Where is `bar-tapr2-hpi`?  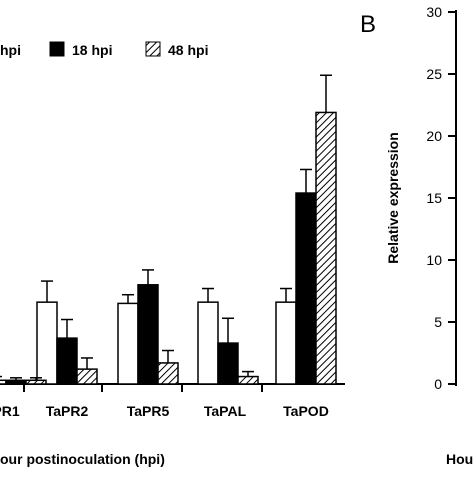 bar-tapr2-hpi is located at coordinates (47, 343).